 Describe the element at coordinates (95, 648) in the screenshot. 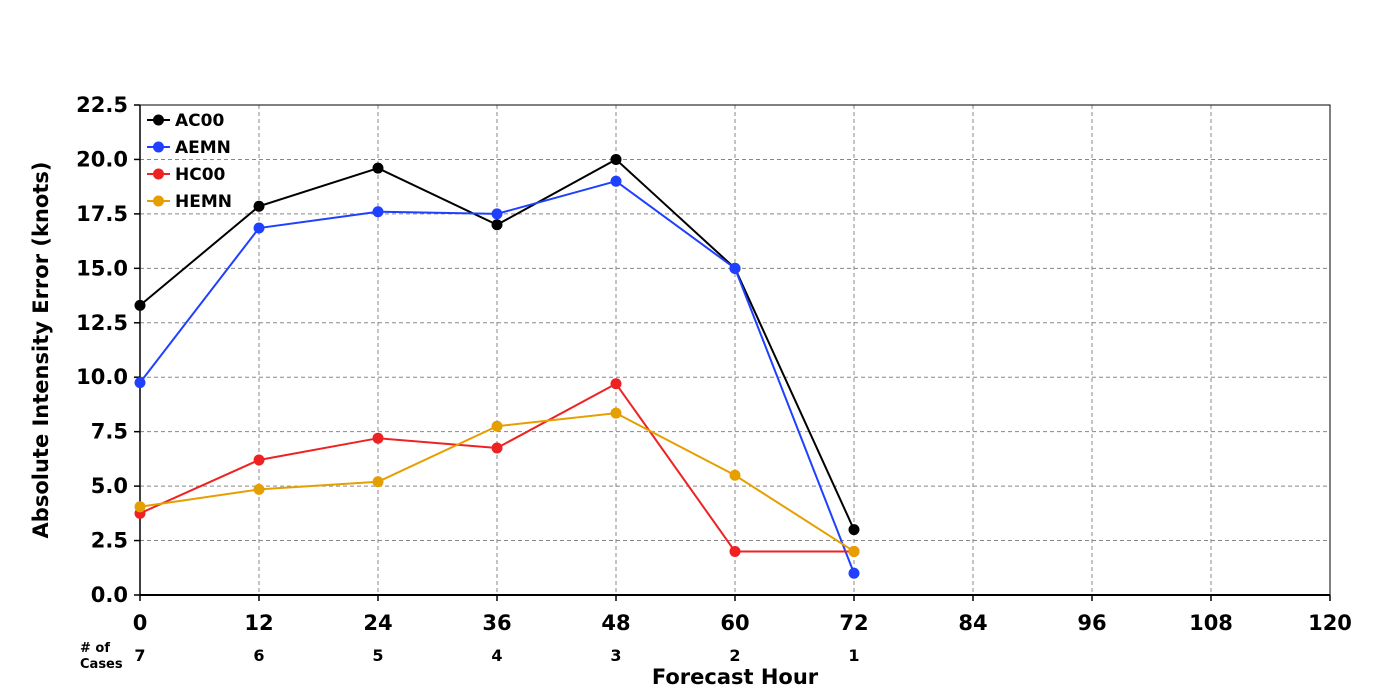

I see `cases-label-line-1: # of` at that location.